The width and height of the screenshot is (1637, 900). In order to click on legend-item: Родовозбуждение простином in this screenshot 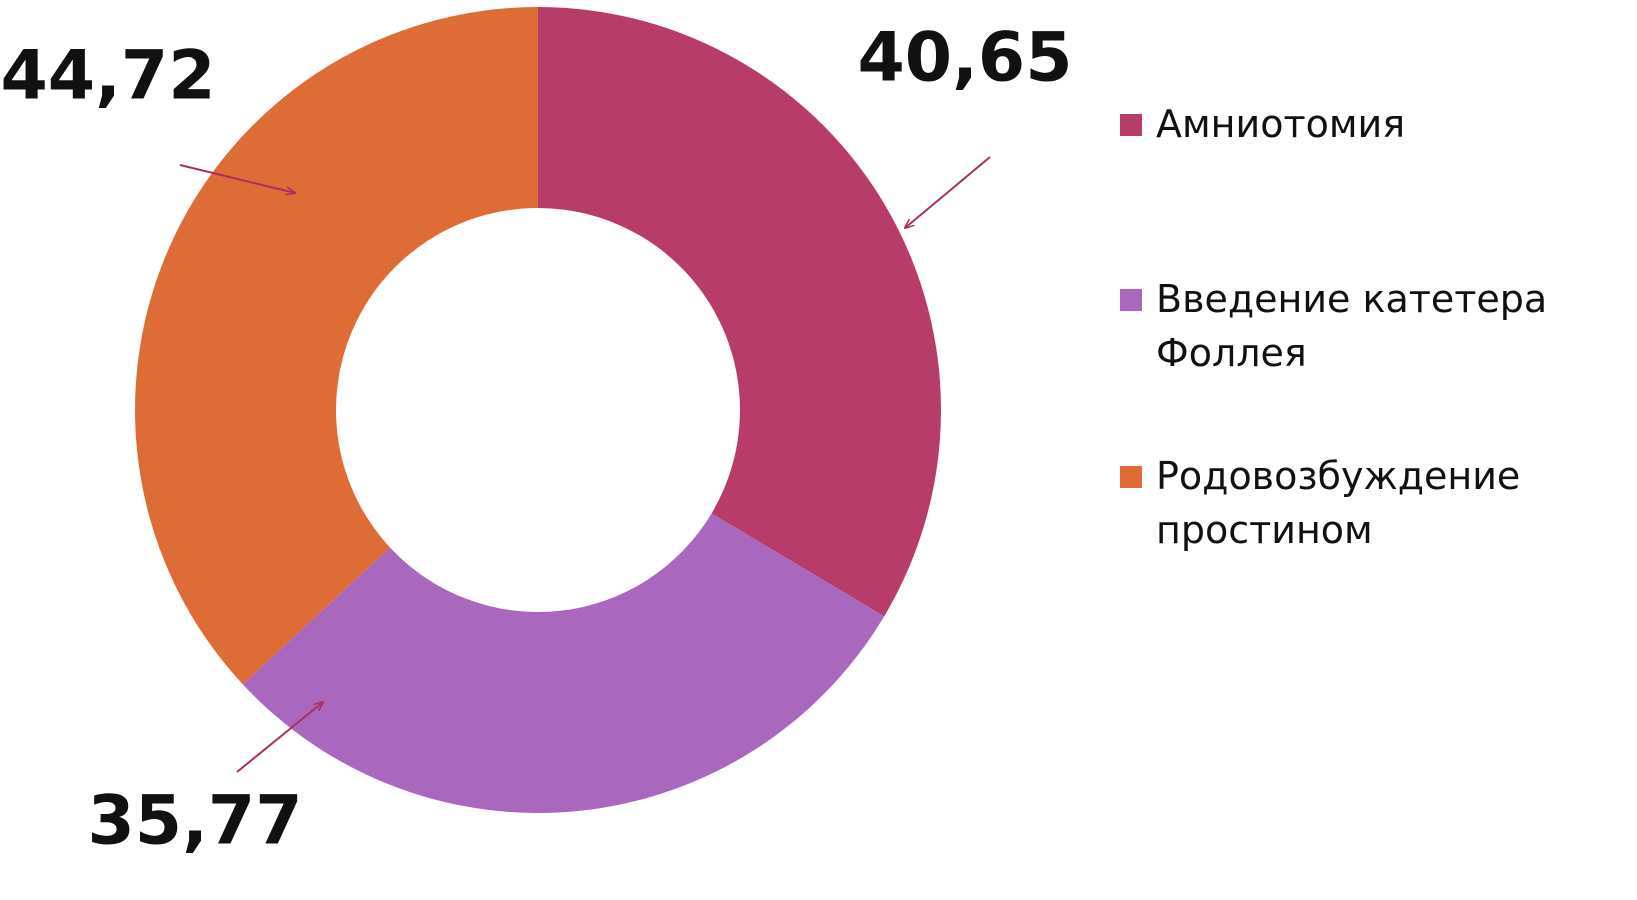, I will do `click(1350, 503)`.